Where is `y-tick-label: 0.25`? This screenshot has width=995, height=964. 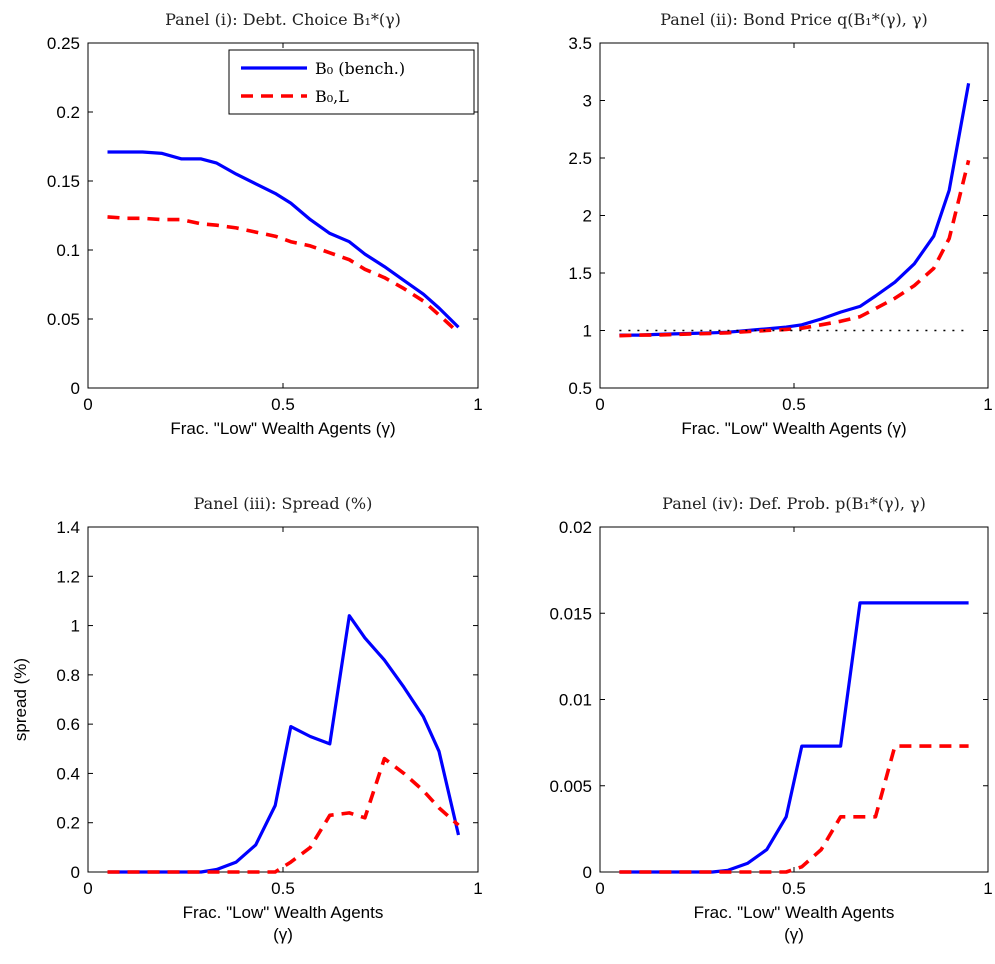
y-tick-label: 0.25 is located at coordinates (63, 43).